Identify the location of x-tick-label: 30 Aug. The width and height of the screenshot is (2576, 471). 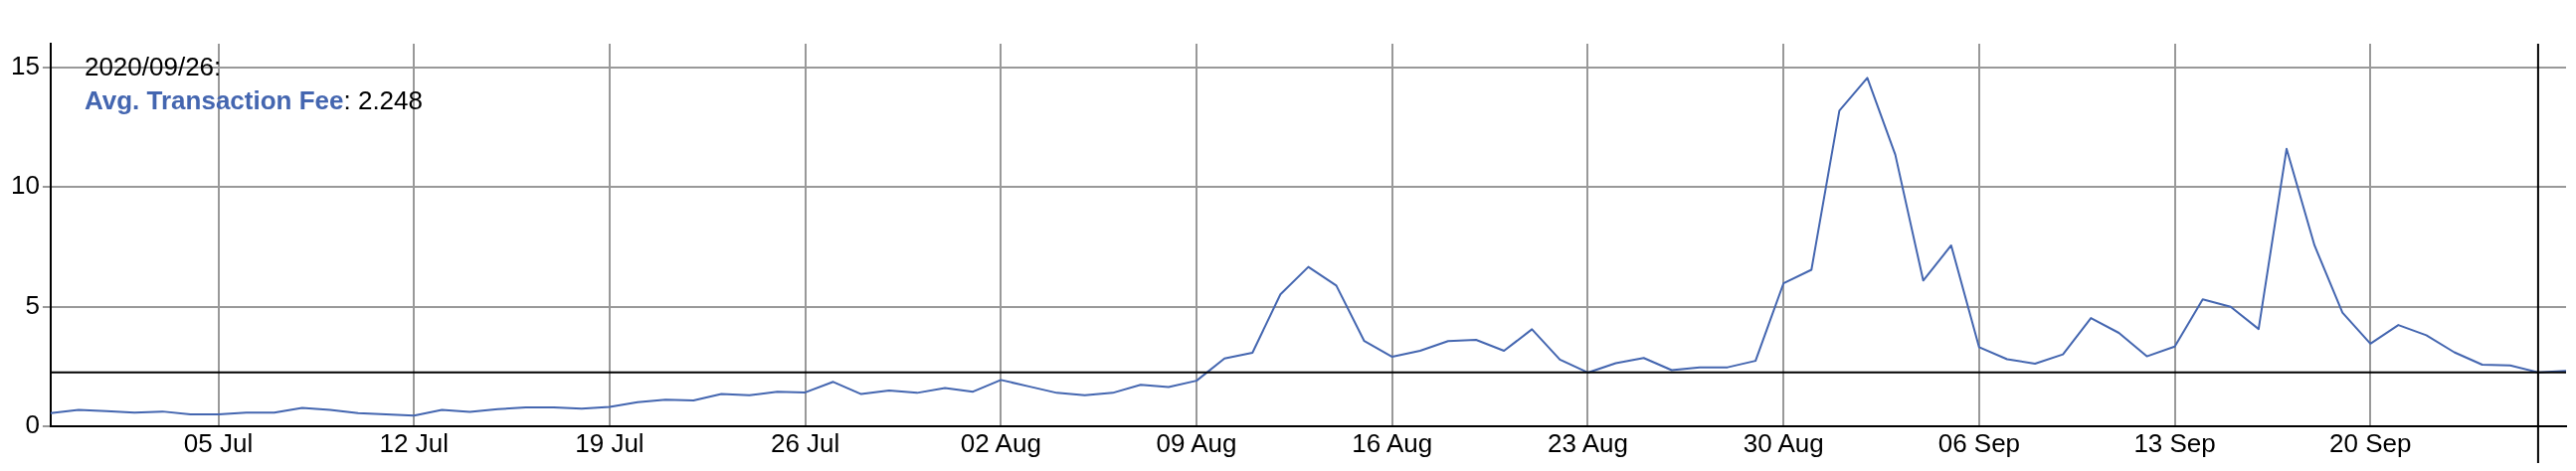
(1783, 442).